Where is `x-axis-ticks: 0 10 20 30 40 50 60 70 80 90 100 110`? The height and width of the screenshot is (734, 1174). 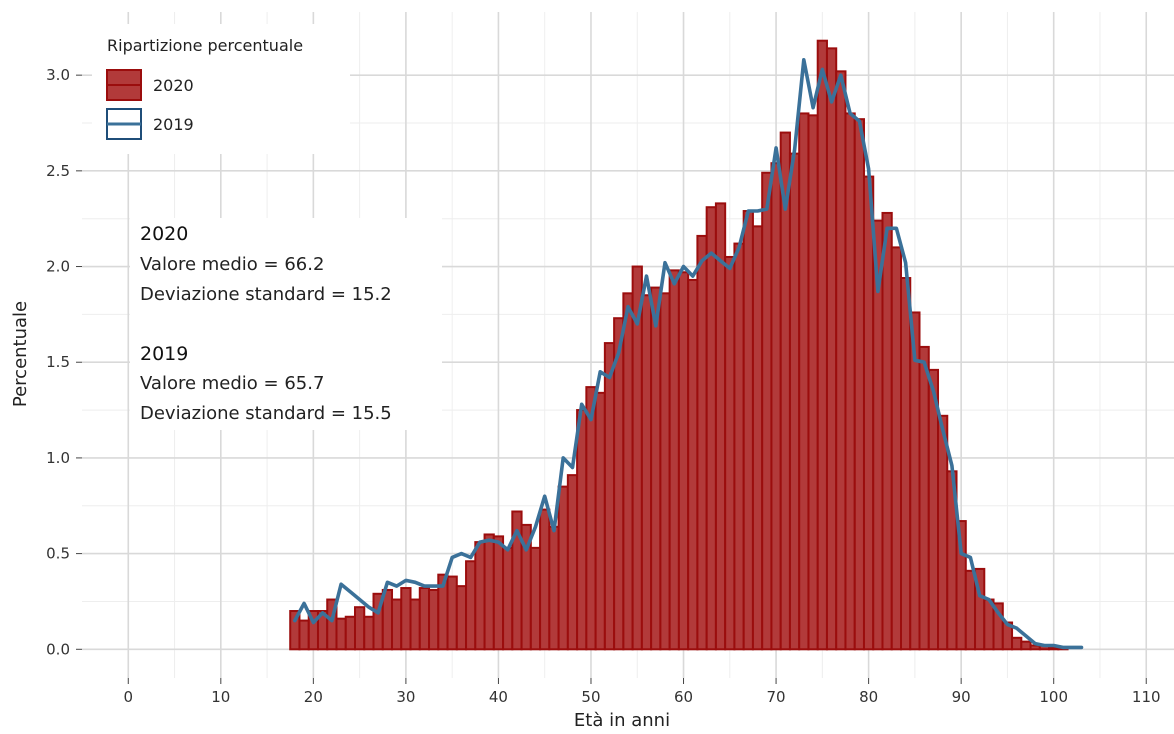
x-axis-ticks: 0 10 20 30 40 50 60 70 80 90 100 110 is located at coordinates (642, 692).